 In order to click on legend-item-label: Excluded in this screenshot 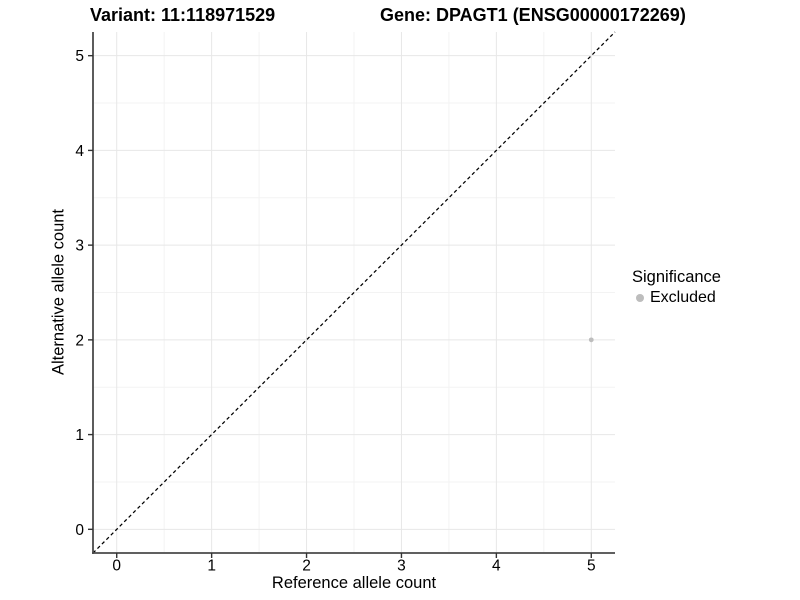, I will do `click(683, 297)`.